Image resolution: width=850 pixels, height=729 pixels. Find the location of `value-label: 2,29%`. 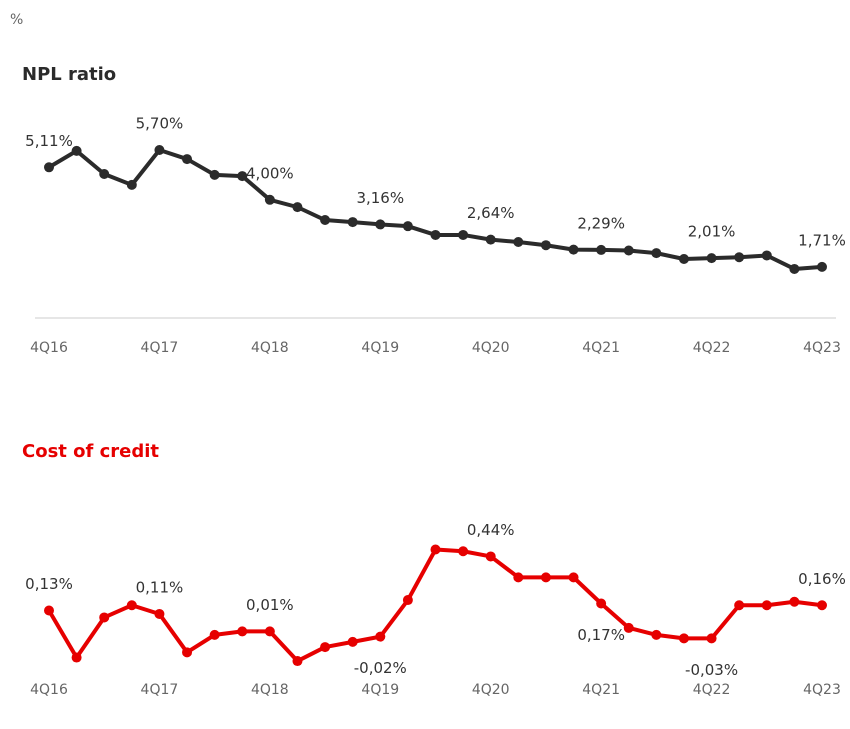

value-label: 2,29% is located at coordinates (601, 223).